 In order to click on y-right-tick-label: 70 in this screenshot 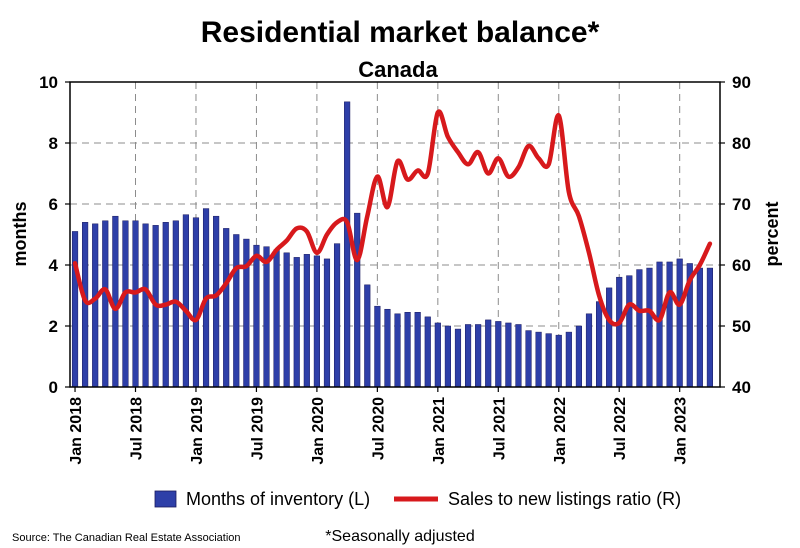, I will do `click(741, 204)`.